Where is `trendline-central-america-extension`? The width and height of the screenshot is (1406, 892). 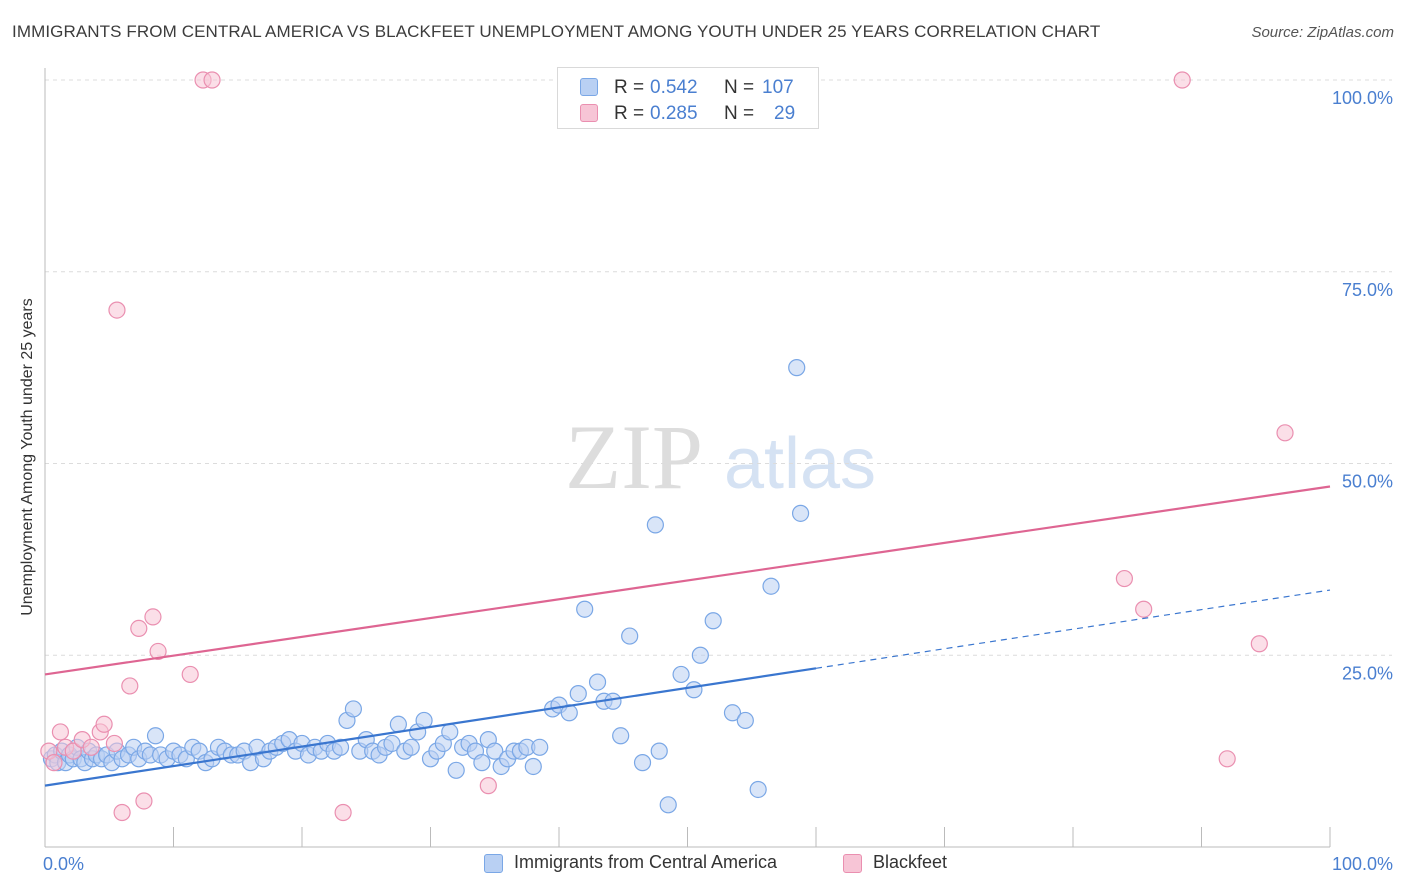
trendline-central-america-extension is located at coordinates (1073, 629).